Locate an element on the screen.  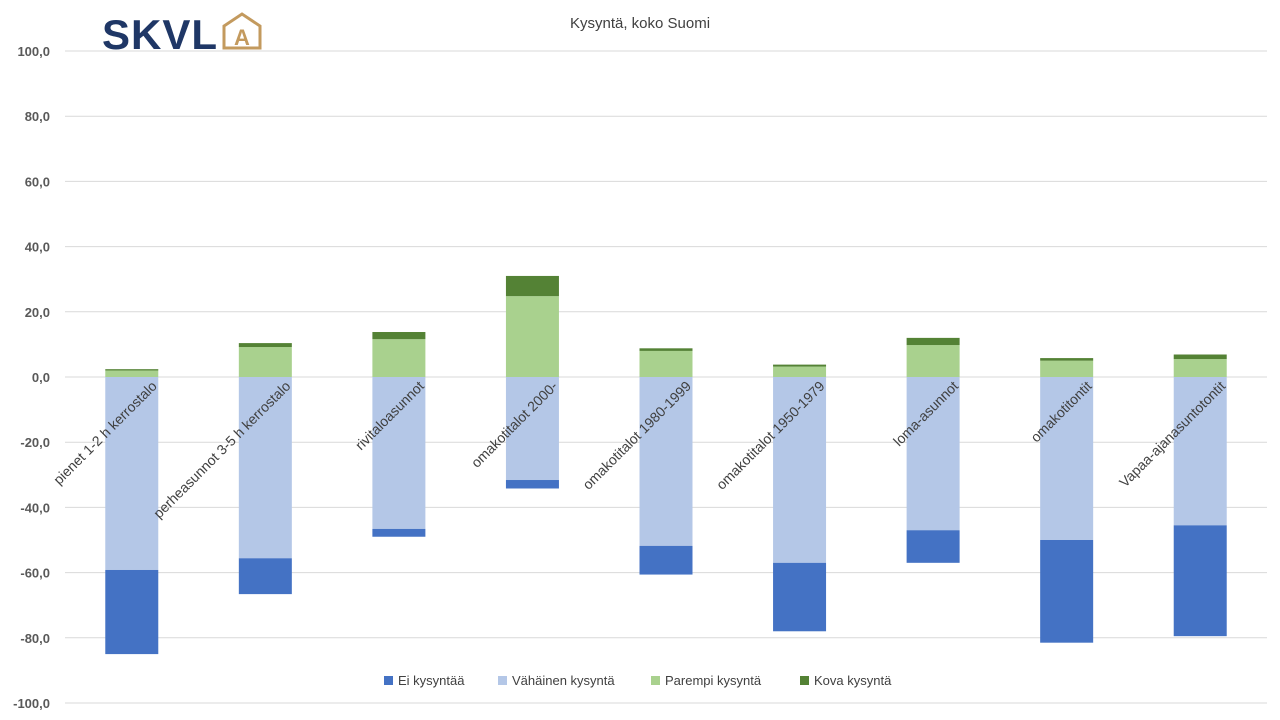
y-tick-label: 100,0 is located at coordinates (33, 51).